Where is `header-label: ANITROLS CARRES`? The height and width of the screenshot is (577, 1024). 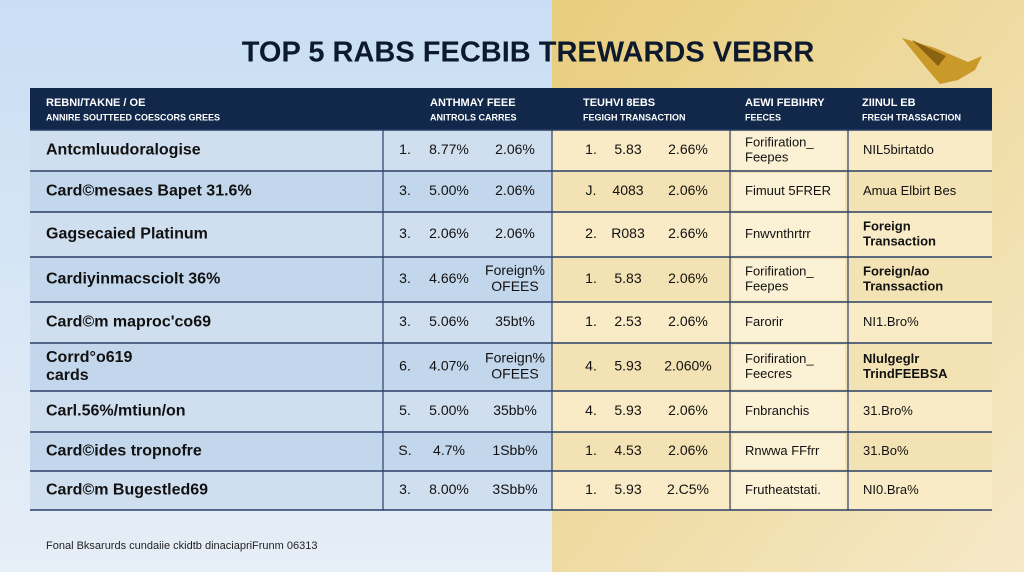 header-label: ANITROLS CARRES is located at coordinates (473, 117).